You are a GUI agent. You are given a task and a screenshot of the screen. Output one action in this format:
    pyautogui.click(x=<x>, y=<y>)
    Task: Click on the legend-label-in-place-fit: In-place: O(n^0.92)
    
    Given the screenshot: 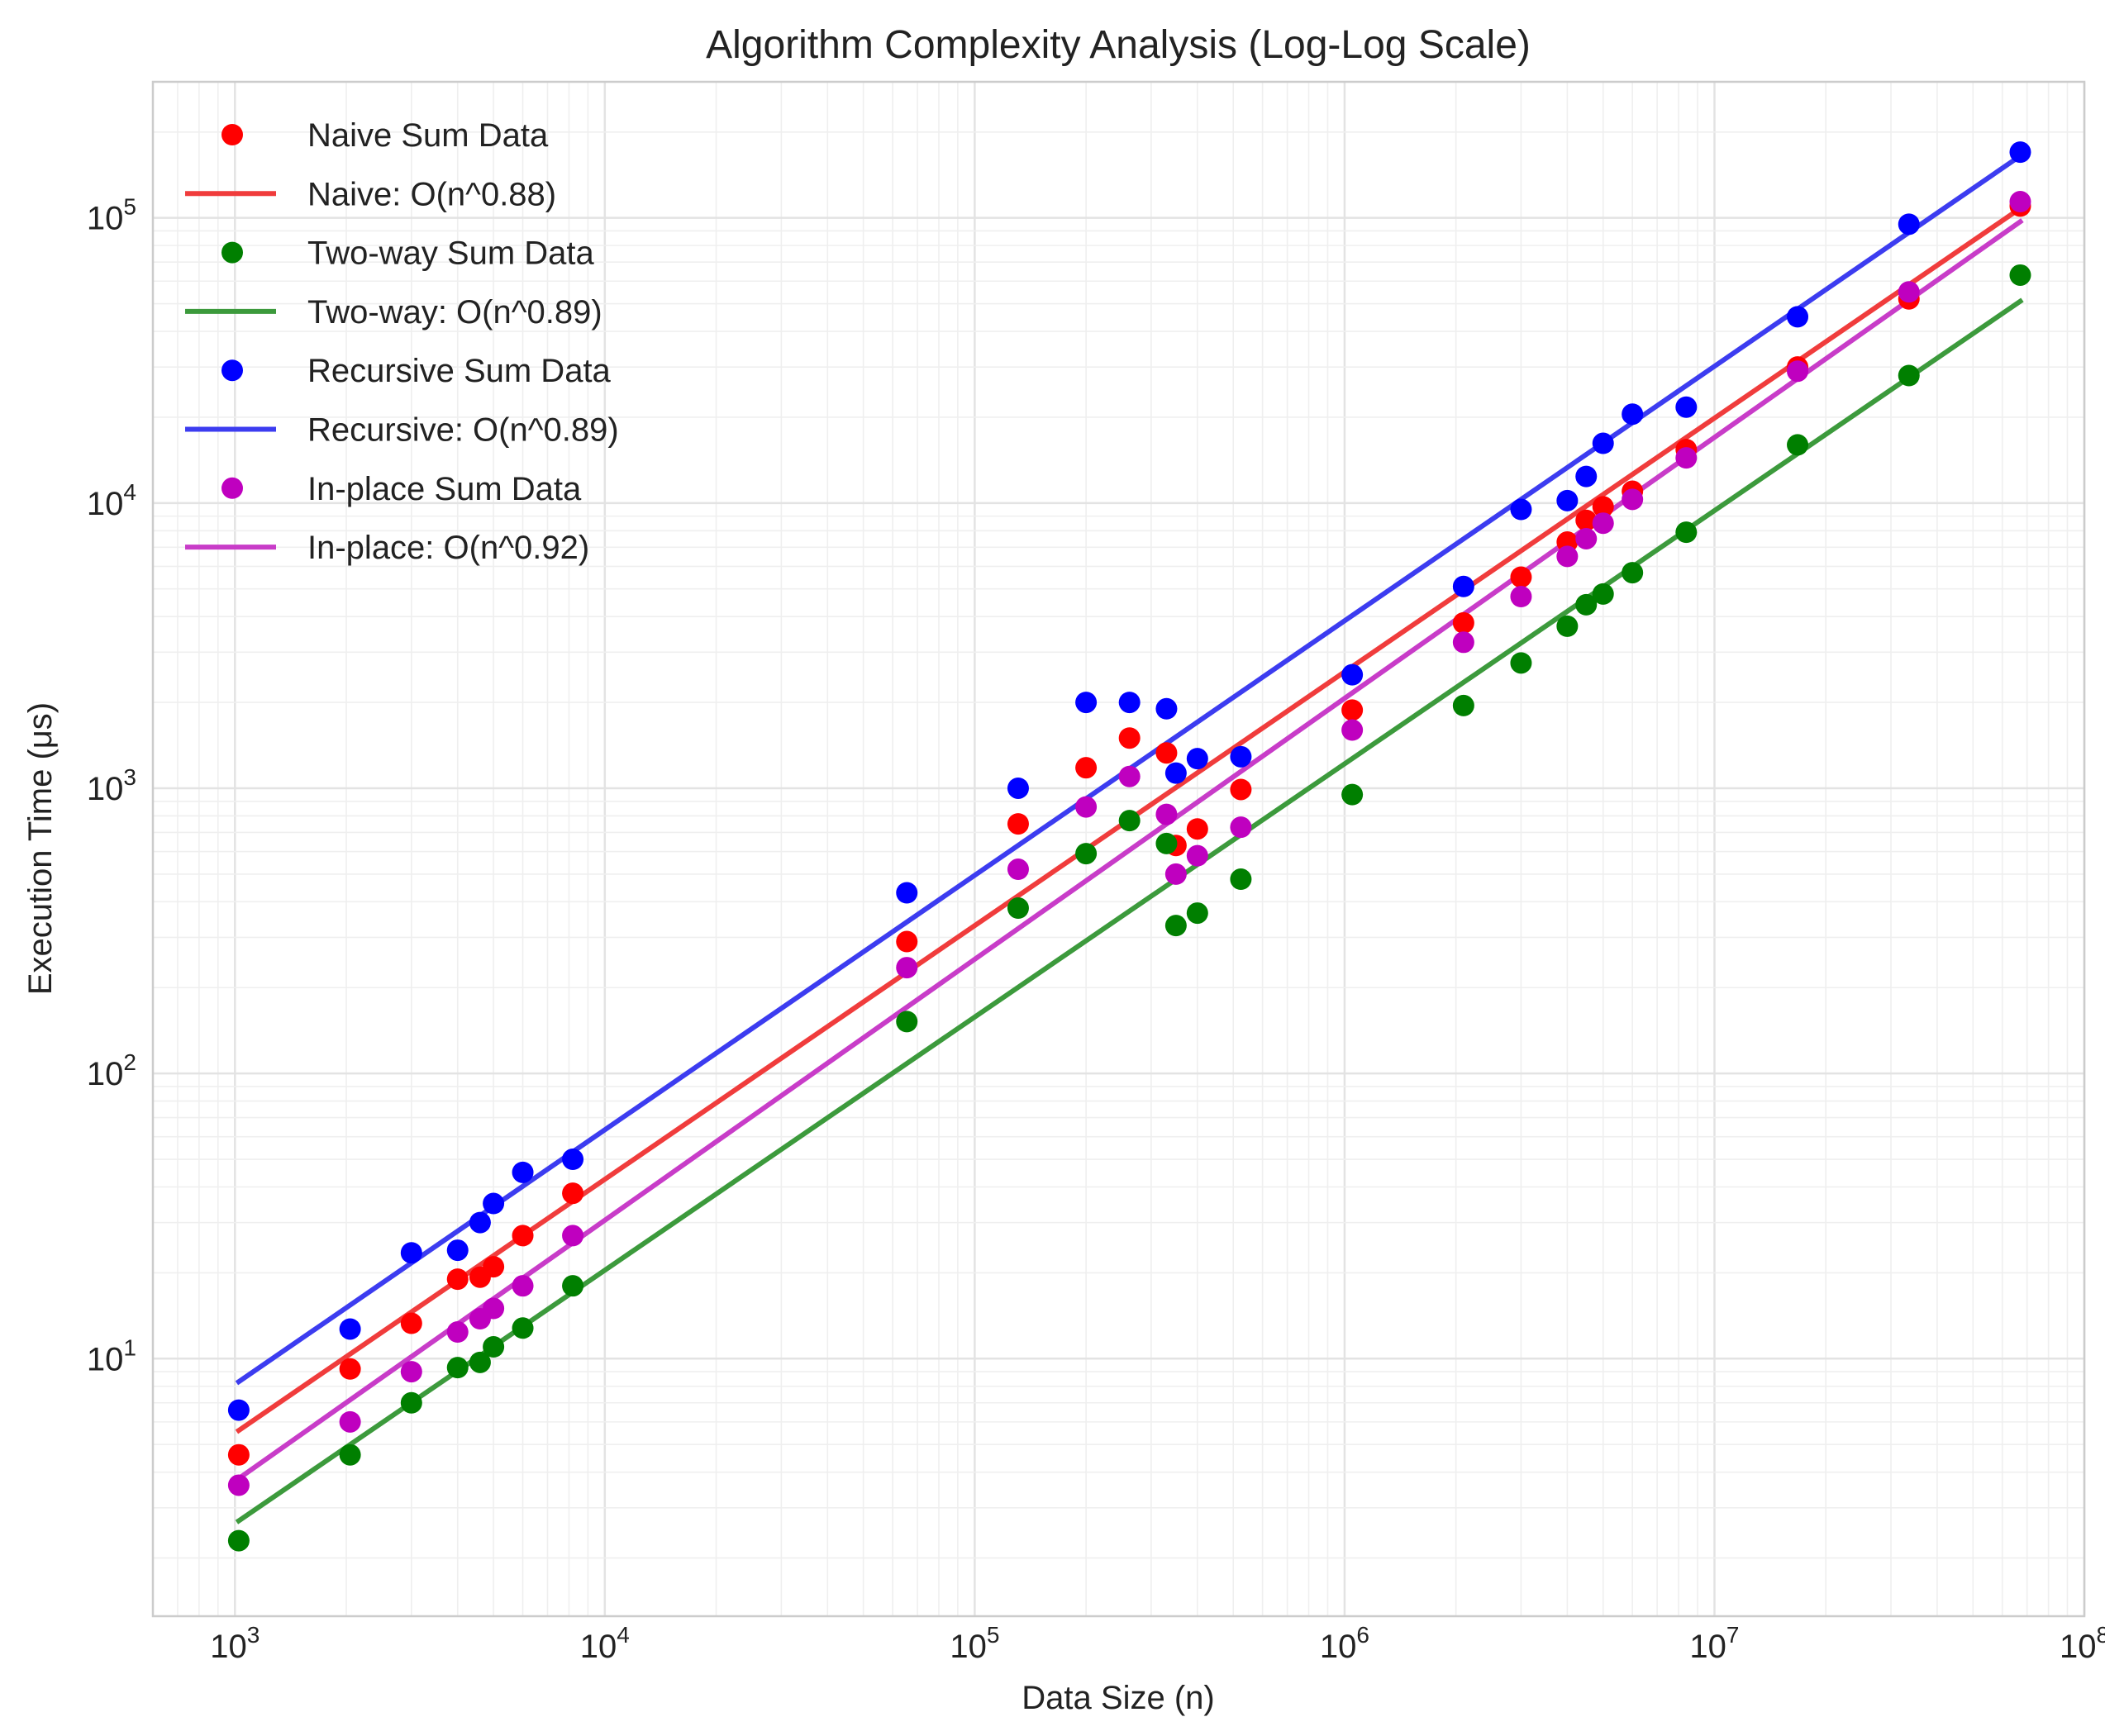 What is the action you would take?
    pyautogui.click(x=448, y=548)
    